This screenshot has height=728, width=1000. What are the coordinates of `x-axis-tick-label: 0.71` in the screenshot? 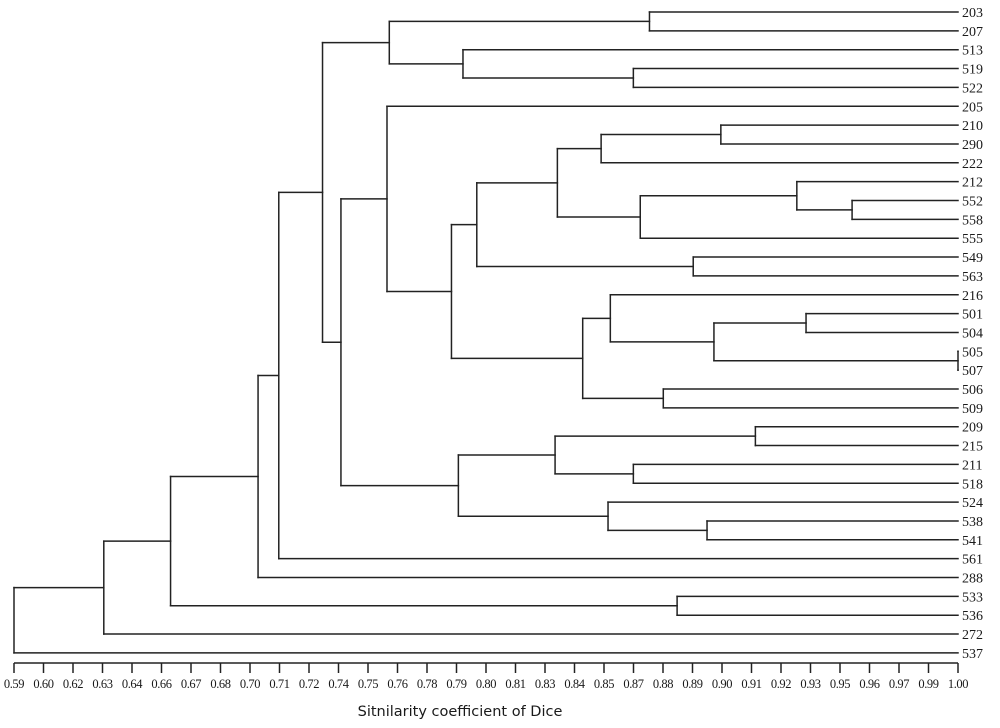 It's located at (279, 684).